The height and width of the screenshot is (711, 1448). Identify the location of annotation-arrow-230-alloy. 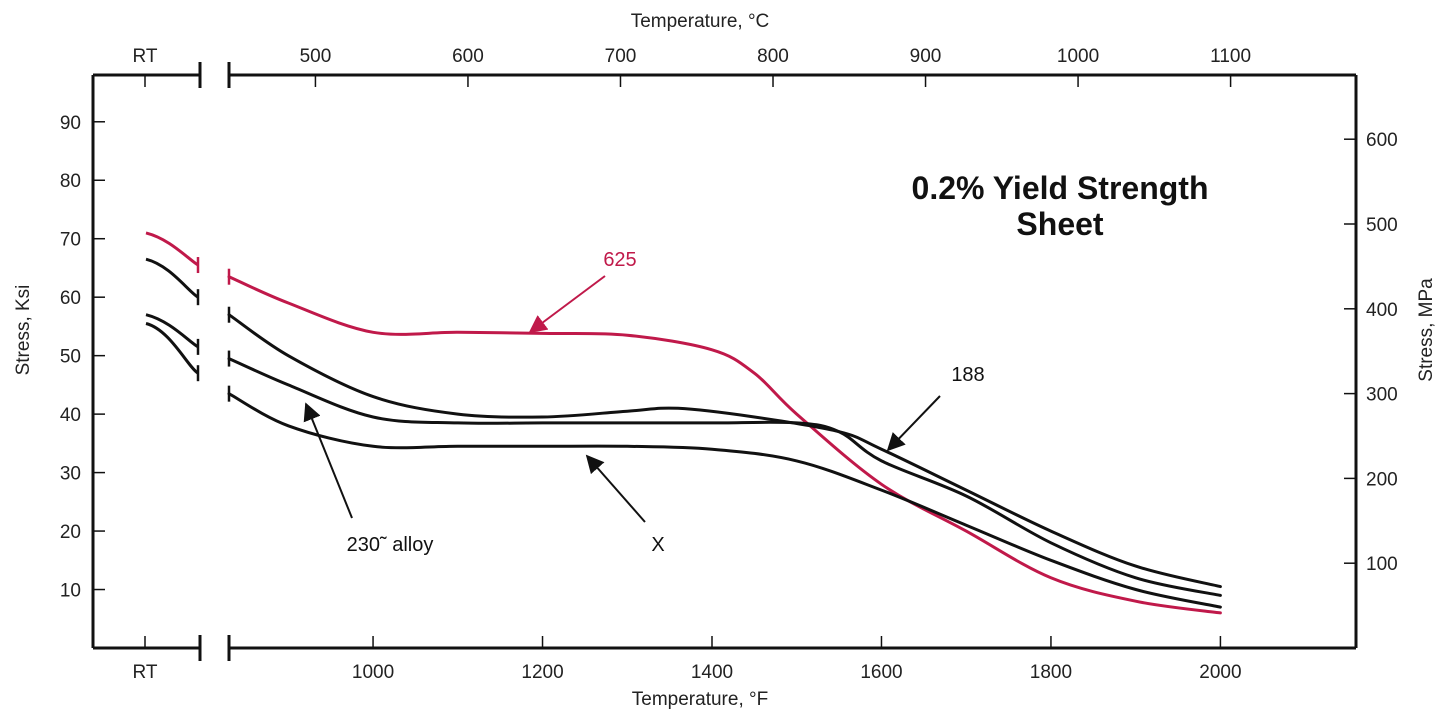
(328, 460).